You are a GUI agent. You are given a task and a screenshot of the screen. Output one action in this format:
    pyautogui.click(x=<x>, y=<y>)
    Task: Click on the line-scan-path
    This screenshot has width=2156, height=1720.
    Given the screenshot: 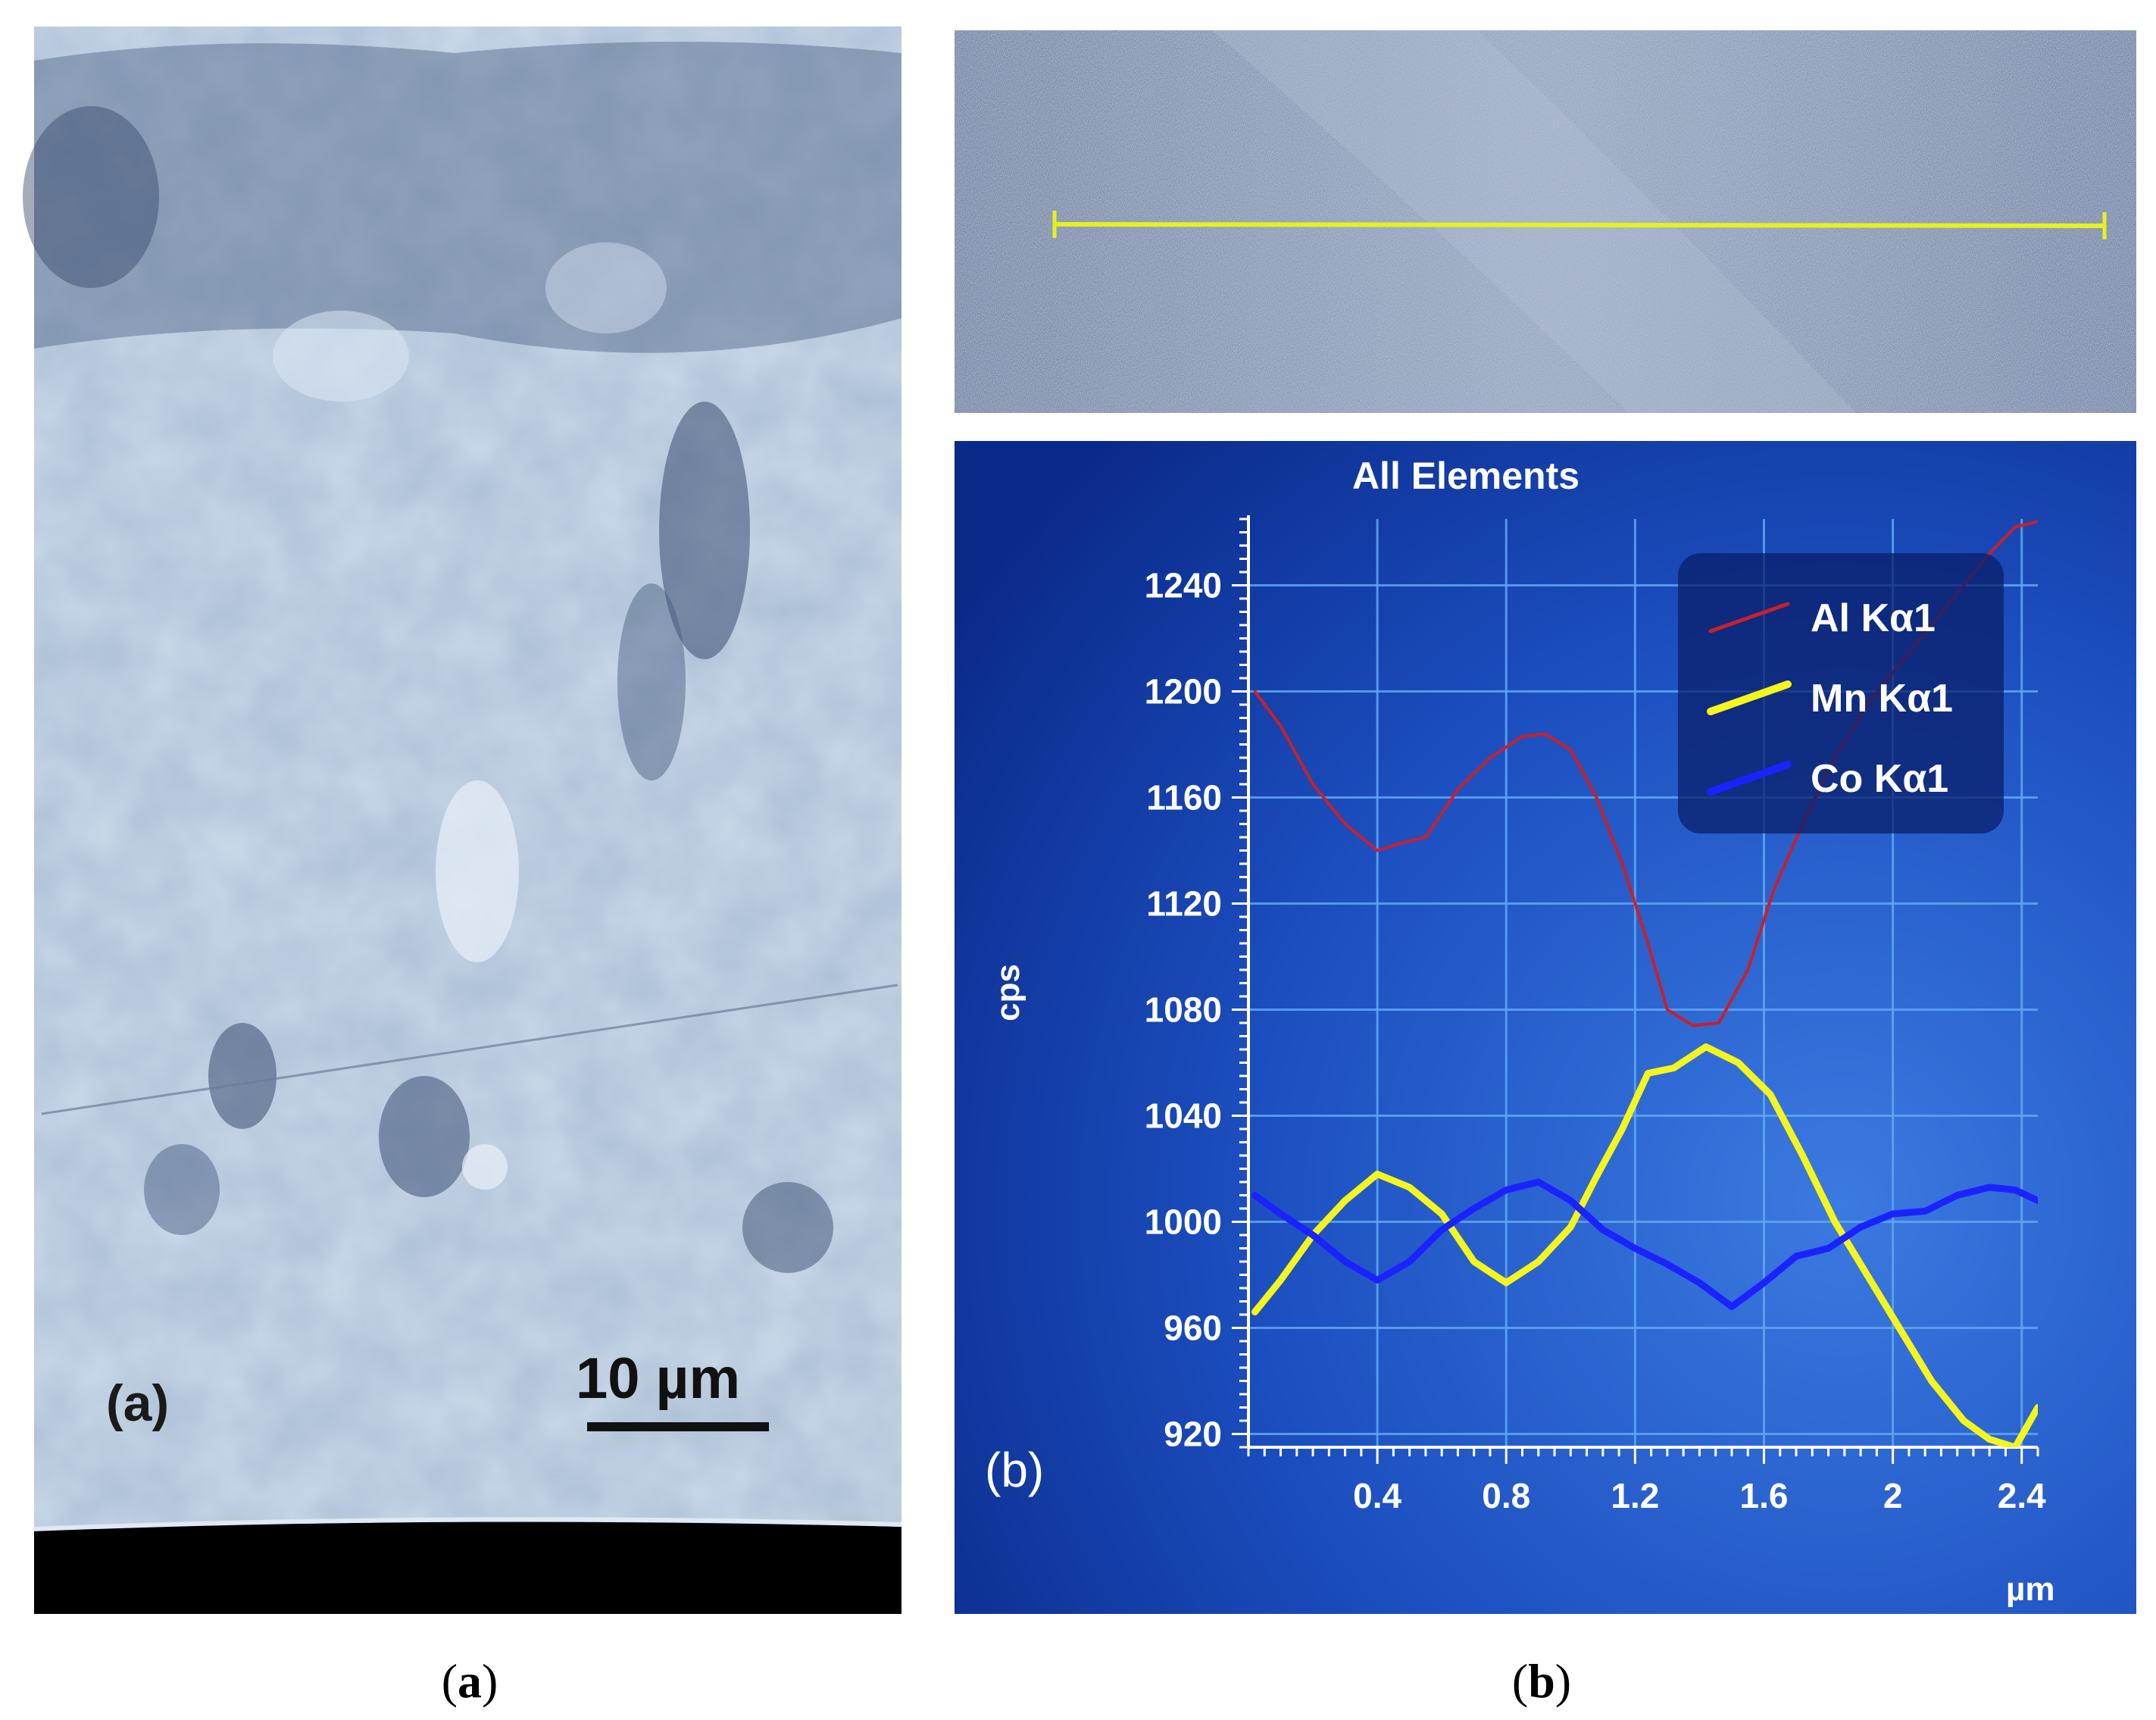 What is the action you would take?
    pyautogui.click(x=1580, y=225)
    